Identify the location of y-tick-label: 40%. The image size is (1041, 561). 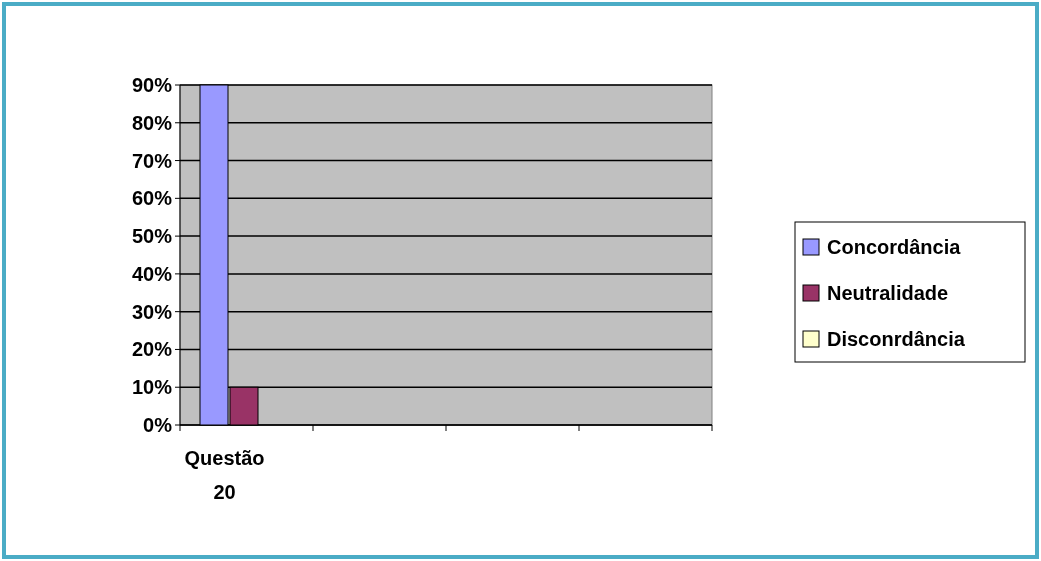
(152, 273).